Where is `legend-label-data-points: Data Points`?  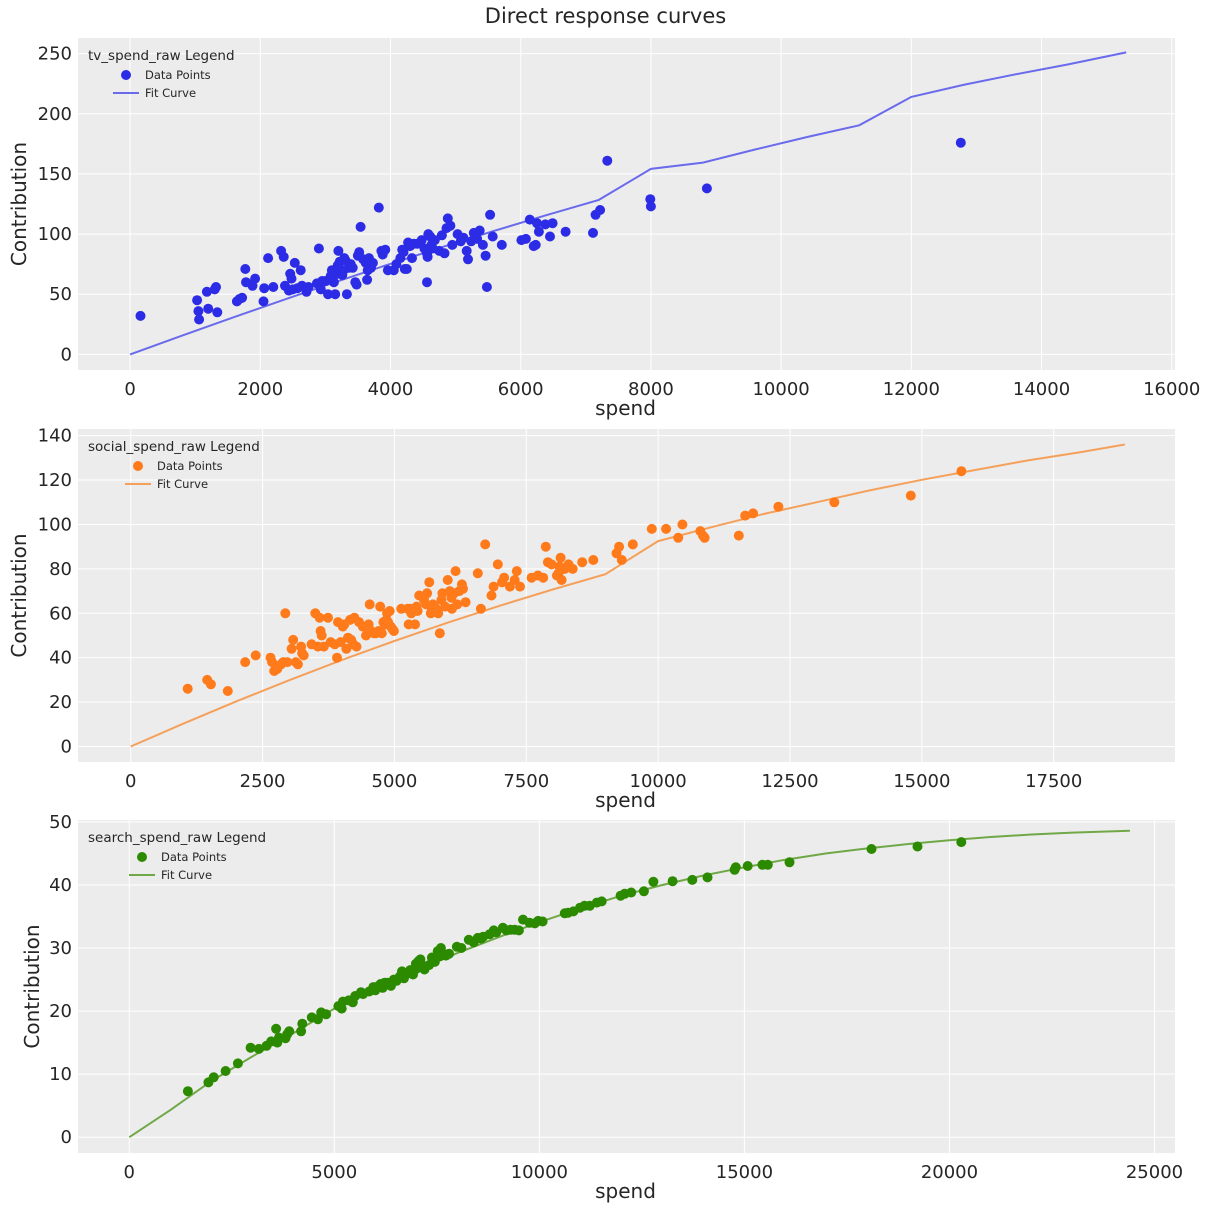
legend-label-data-points: Data Points is located at coordinates (190, 466).